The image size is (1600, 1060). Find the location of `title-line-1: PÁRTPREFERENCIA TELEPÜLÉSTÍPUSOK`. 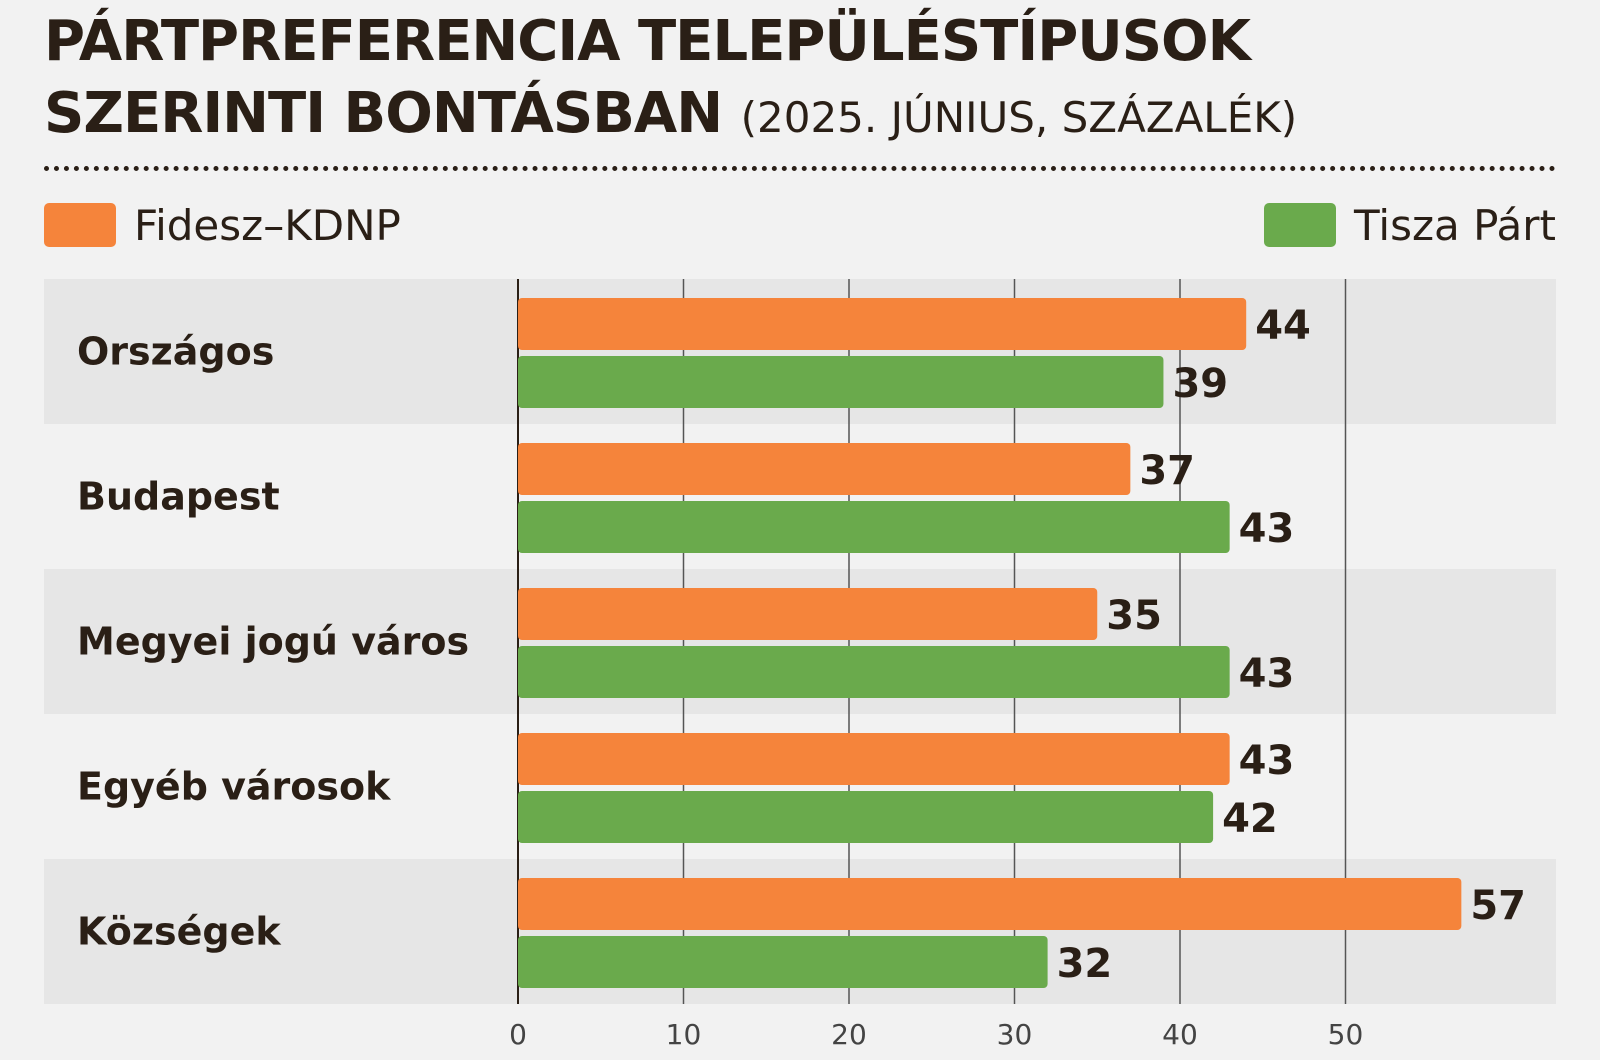

title-line-1: PÁRTPREFERENCIA TELEPÜLÉSTÍPUSOK is located at coordinates (647, 41).